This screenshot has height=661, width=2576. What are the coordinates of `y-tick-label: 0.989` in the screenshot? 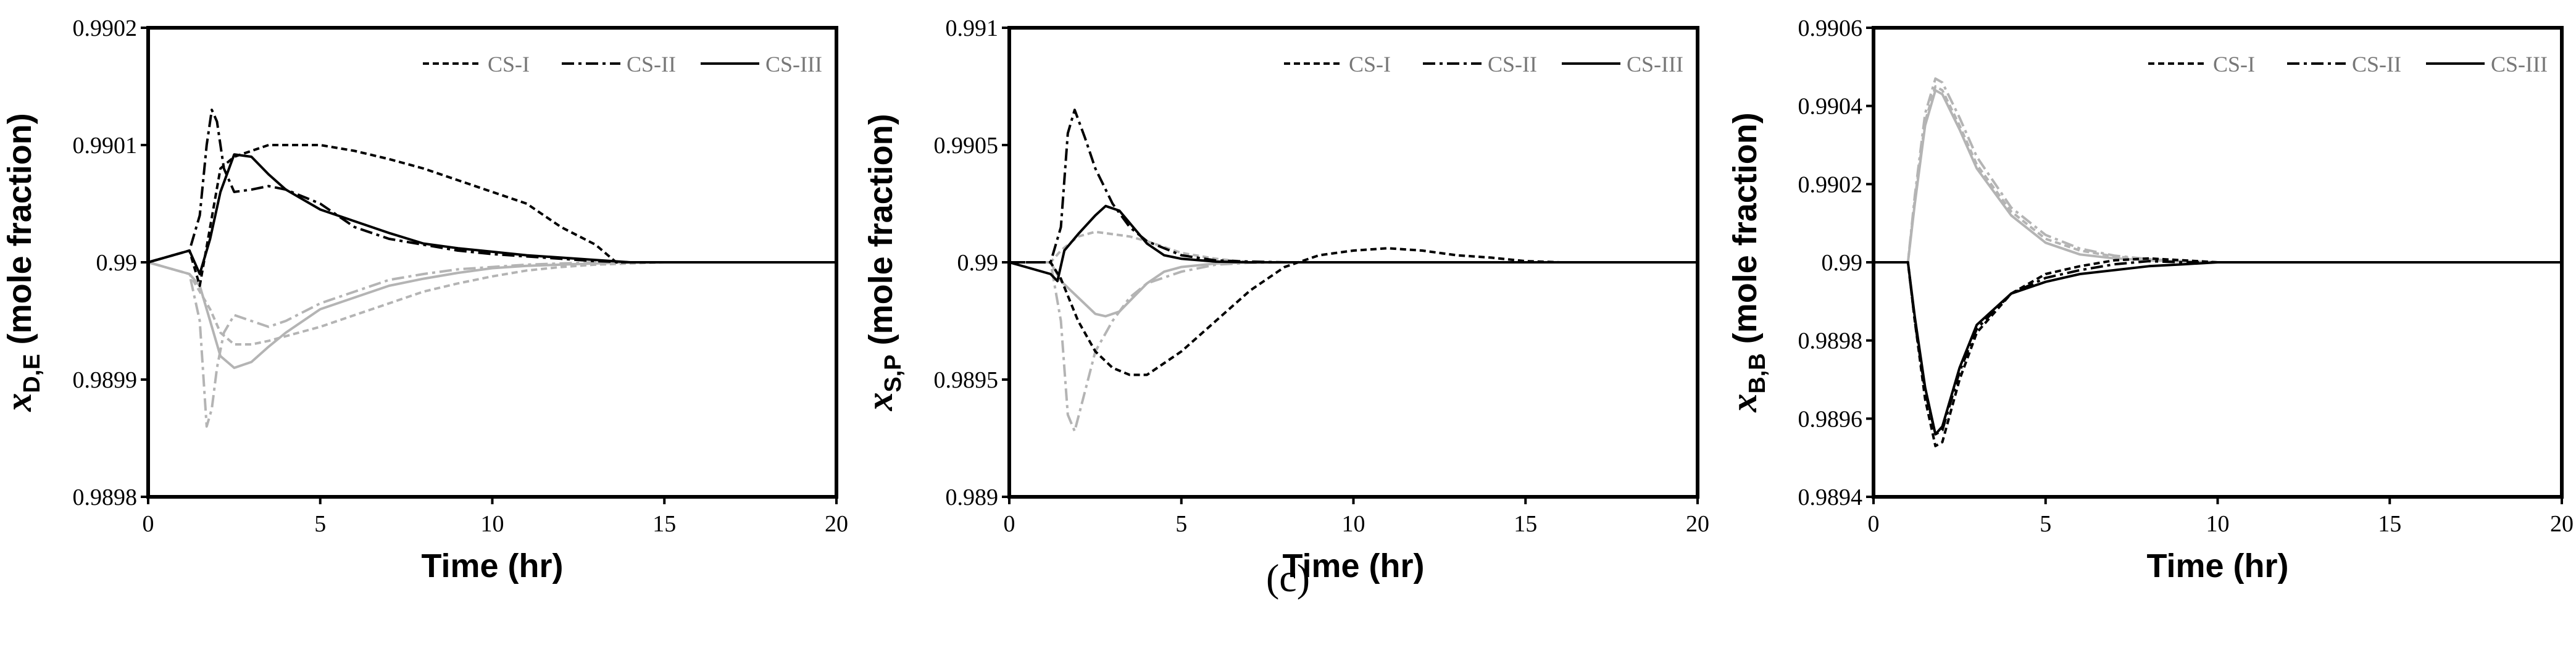 It's located at (972, 497).